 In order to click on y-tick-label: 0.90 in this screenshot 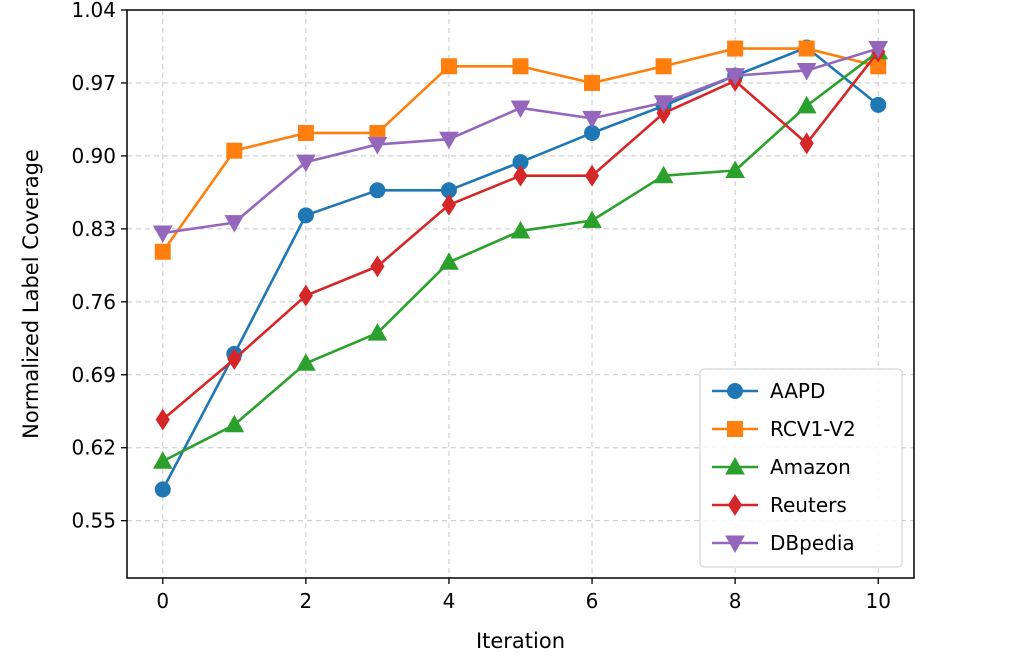, I will do `click(93, 156)`.